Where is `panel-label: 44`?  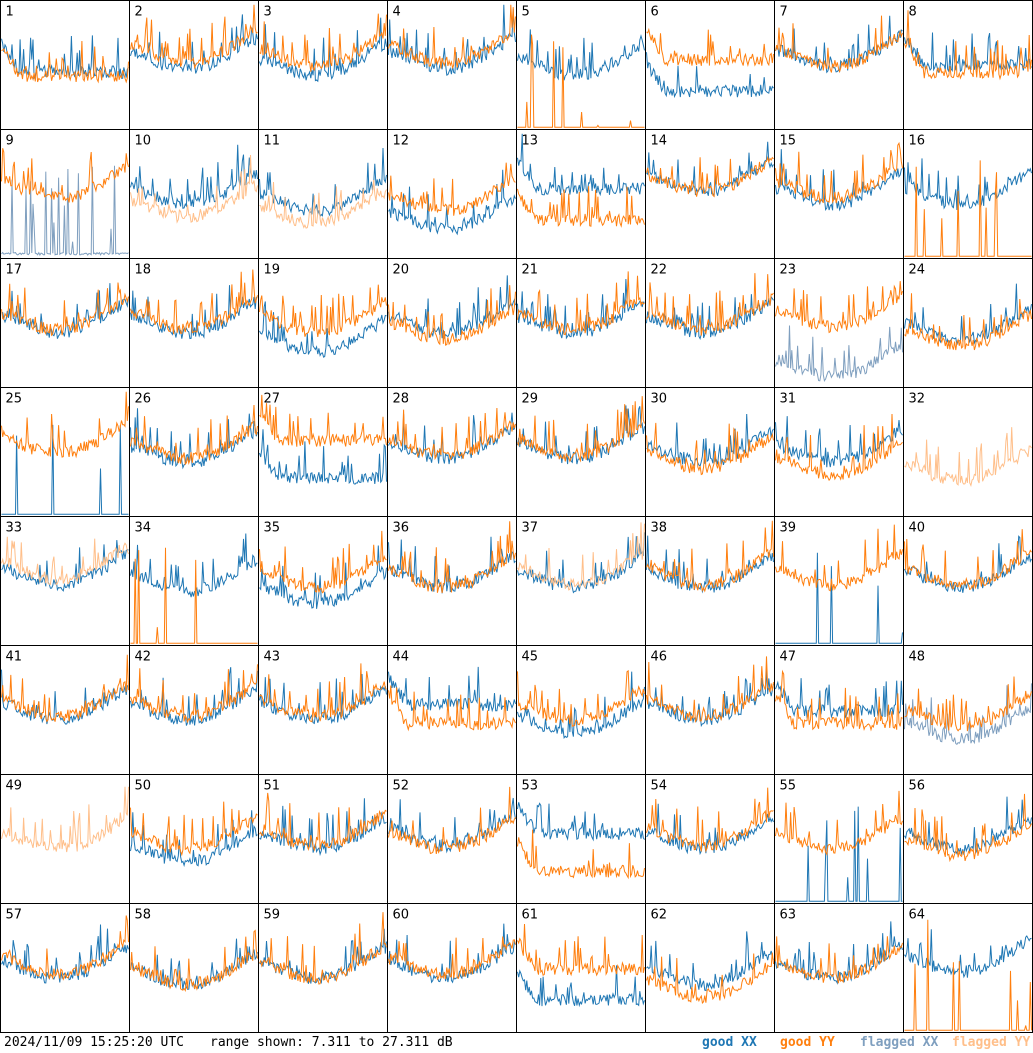 panel-label: 44 is located at coordinates (401, 657).